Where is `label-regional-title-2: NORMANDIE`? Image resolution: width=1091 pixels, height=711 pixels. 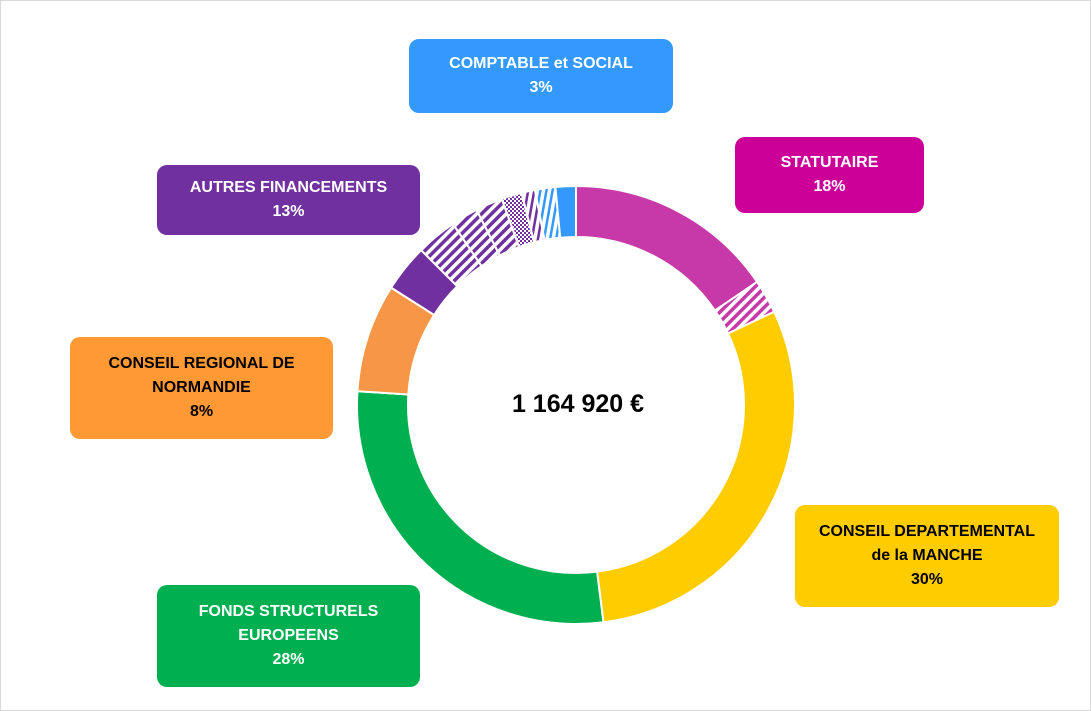 label-regional-title-2: NORMANDIE is located at coordinates (201, 387).